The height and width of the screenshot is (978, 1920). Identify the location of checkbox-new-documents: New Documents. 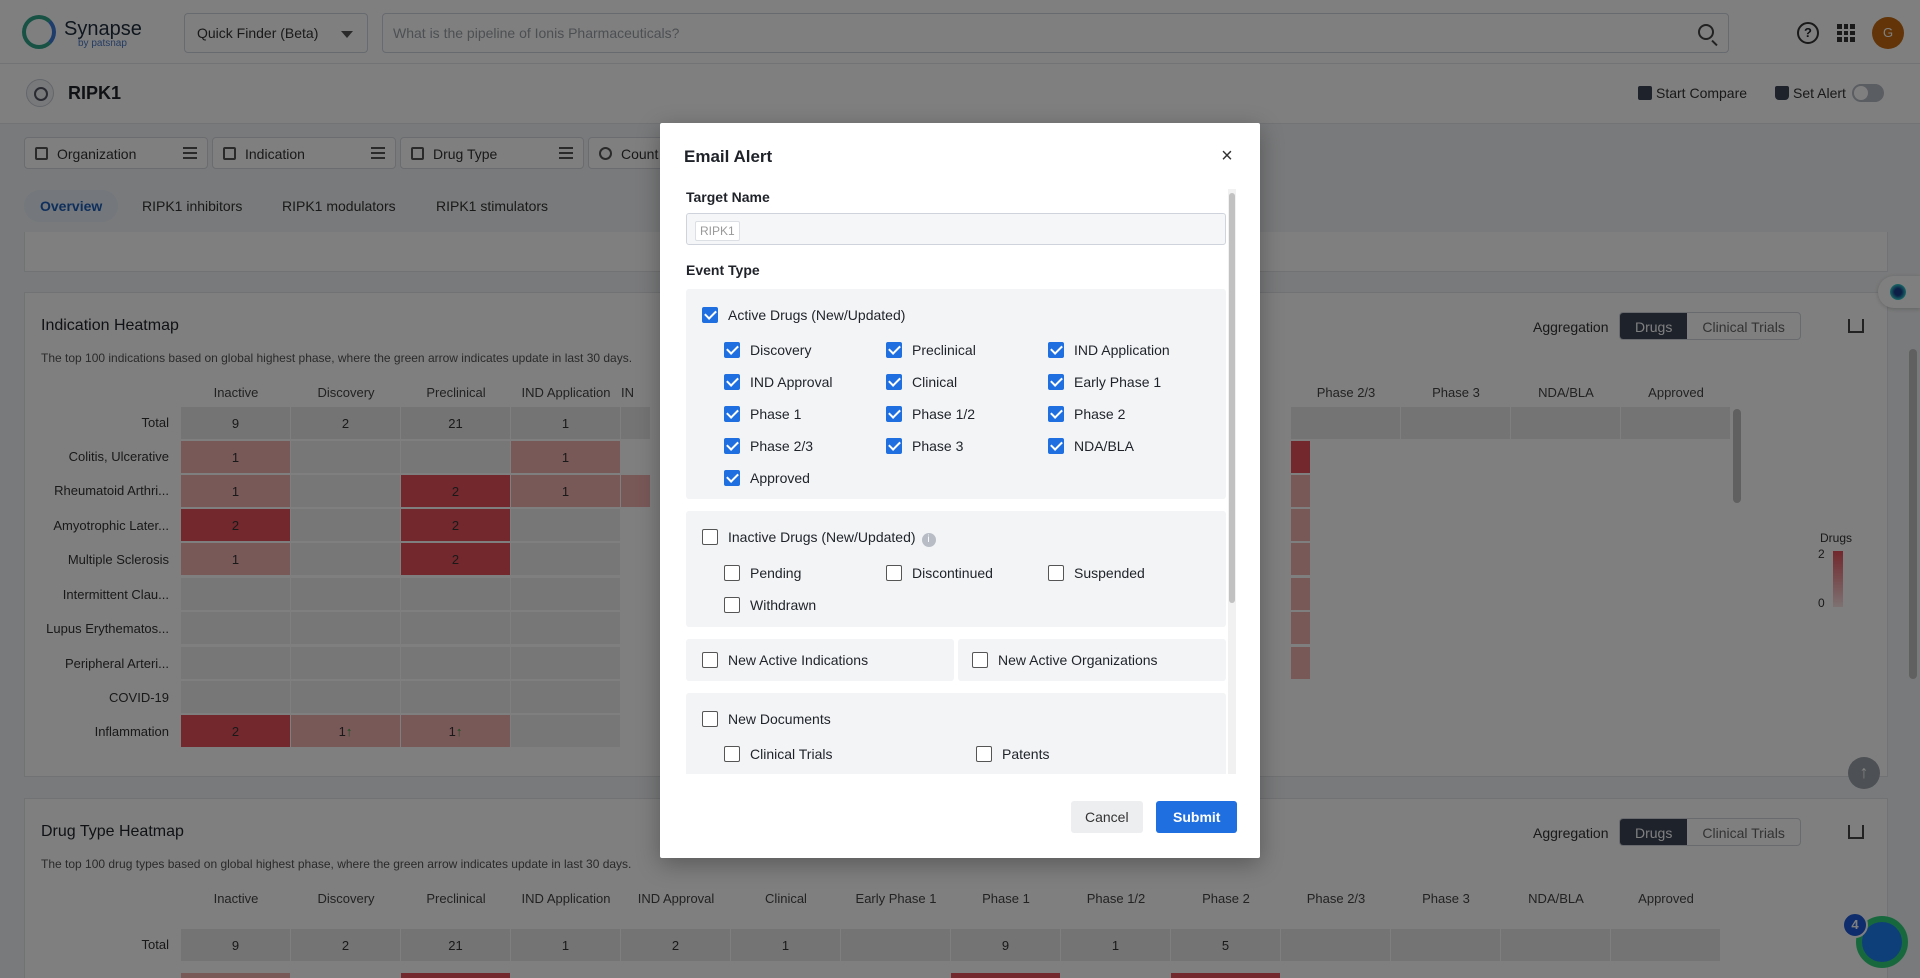
(766, 719).